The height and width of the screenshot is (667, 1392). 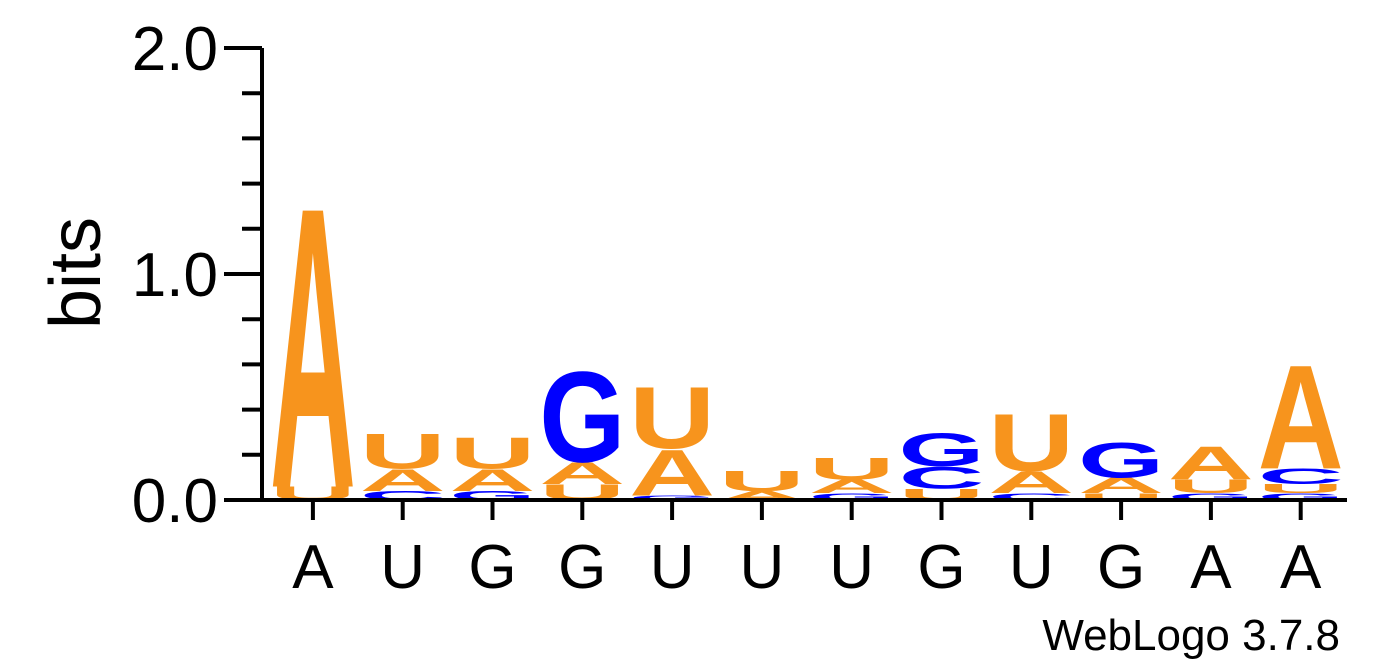 I want to click on y-tick-label: 2.0, so click(x=175, y=49).